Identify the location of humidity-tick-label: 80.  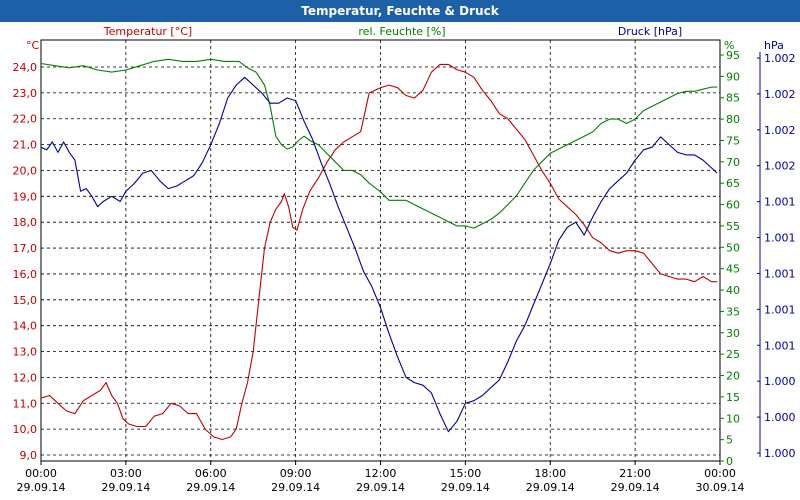
(733, 119).